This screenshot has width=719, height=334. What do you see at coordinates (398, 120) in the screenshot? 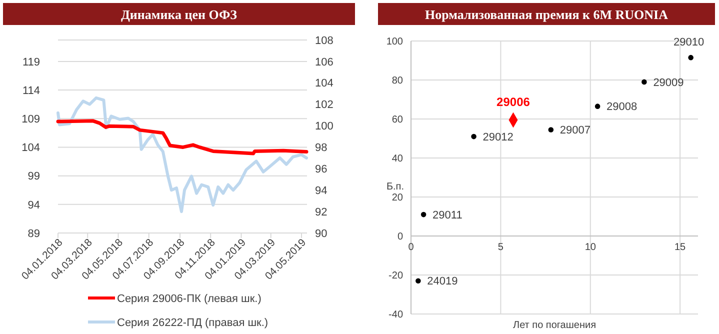
I see `y-tick-label: 60` at bounding box center [398, 120].